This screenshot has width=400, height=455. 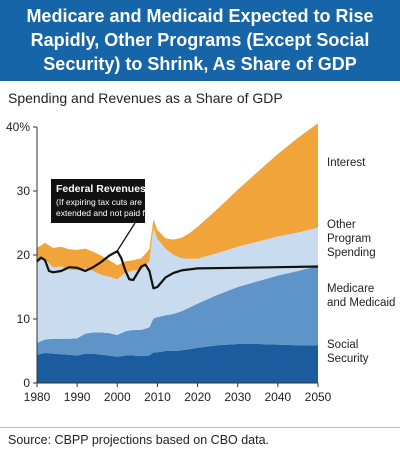 What do you see at coordinates (342, 345) in the screenshot?
I see `series-label-line: Social` at bounding box center [342, 345].